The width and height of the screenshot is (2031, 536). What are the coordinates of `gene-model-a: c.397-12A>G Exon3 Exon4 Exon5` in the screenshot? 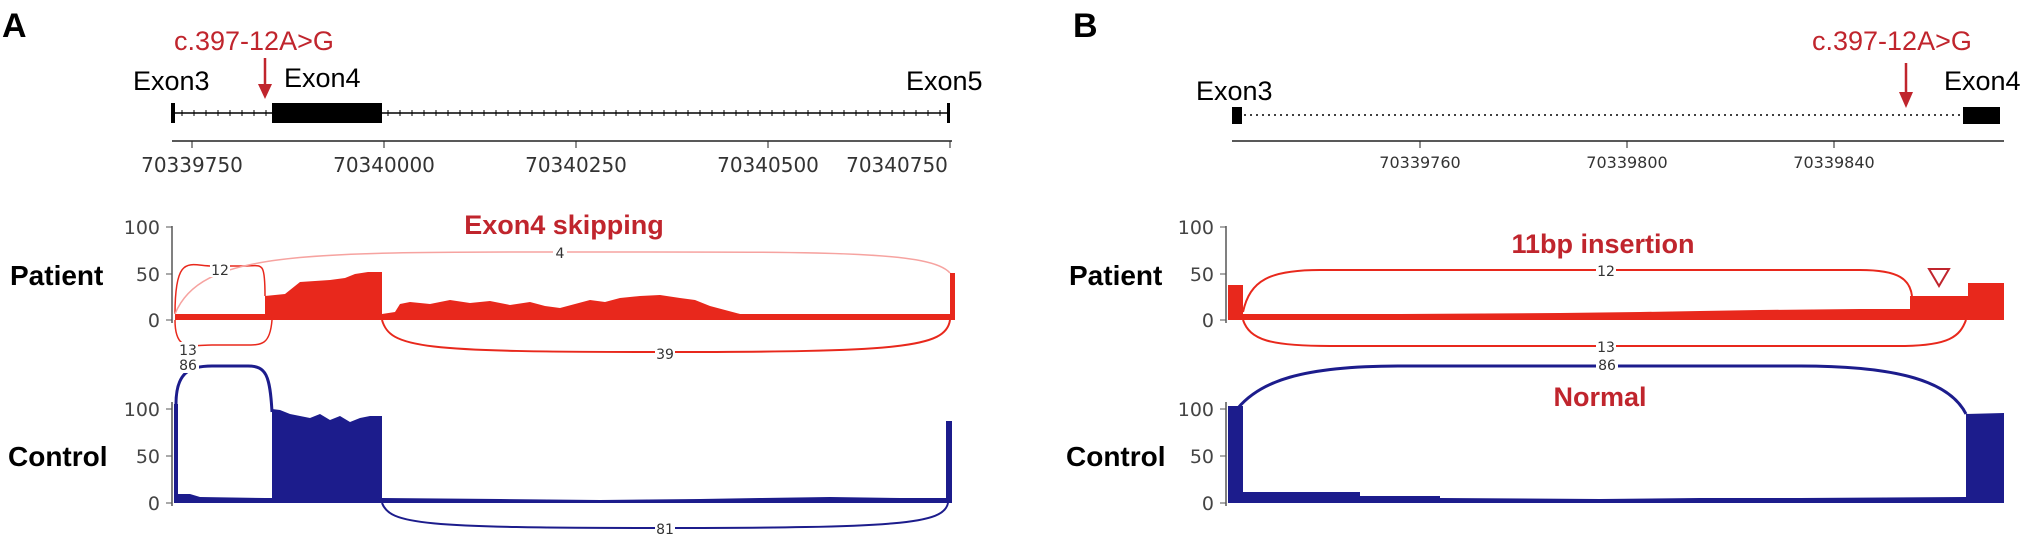 It's located at (558, 74).